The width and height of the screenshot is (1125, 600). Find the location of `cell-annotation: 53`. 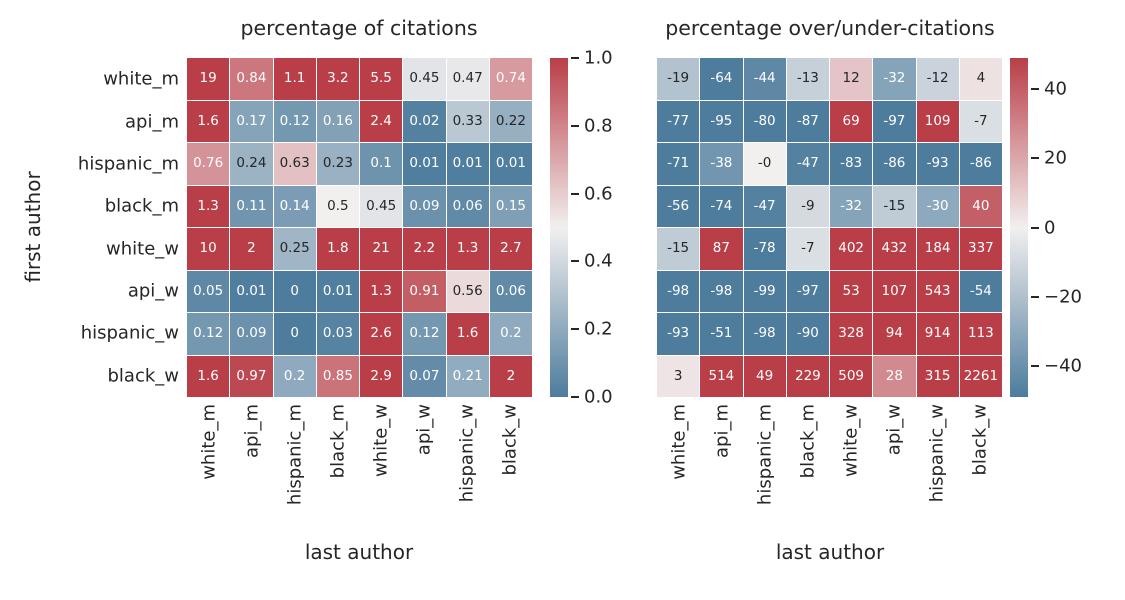

cell-annotation: 53 is located at coordinates (851, 290).